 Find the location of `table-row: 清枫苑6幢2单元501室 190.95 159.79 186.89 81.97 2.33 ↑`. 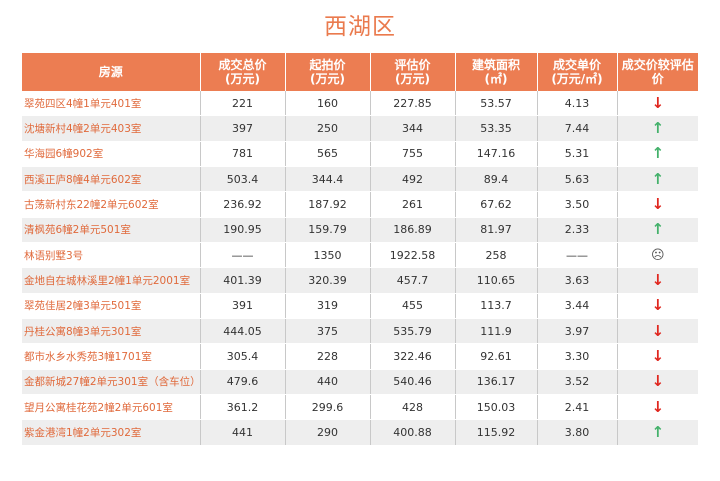

table-row: 清枫苑6幢2单元501室 190.95 159.79 186.89 81.97 2.33 ↑ is located at coordinates (360, 230).